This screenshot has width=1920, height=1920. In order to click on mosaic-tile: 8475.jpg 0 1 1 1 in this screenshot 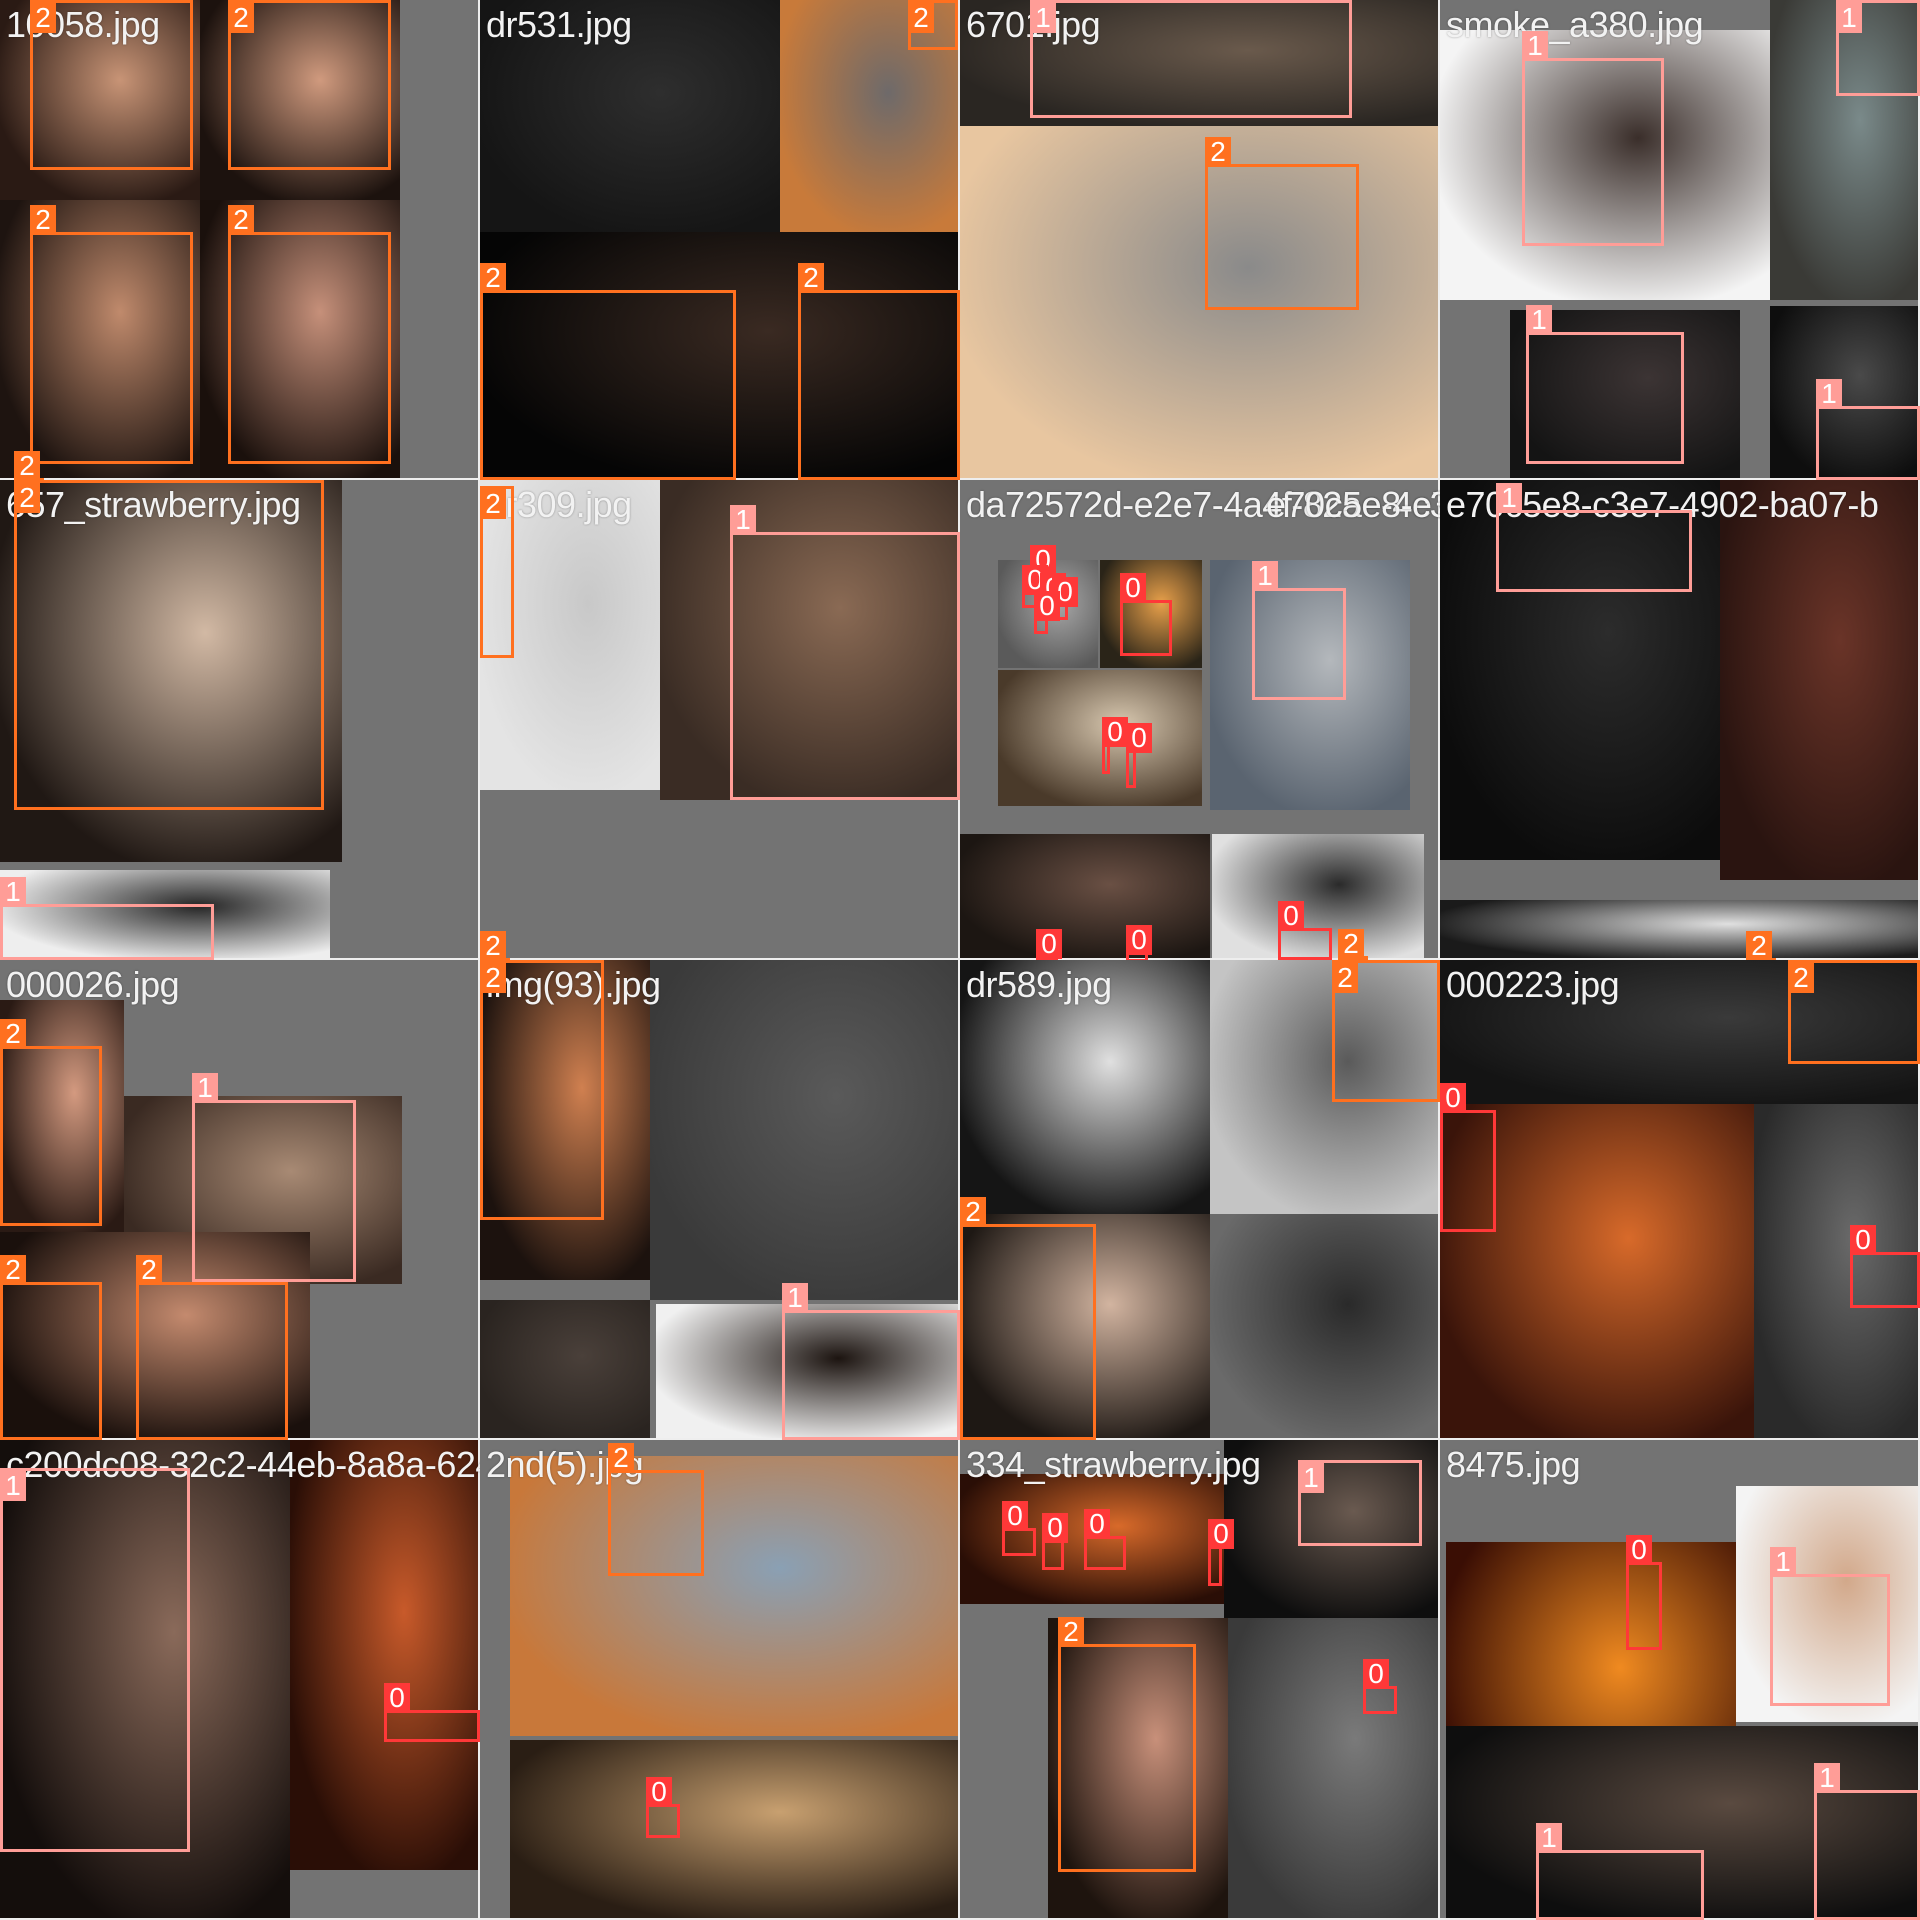, I will do `click(1680, 1680)`.